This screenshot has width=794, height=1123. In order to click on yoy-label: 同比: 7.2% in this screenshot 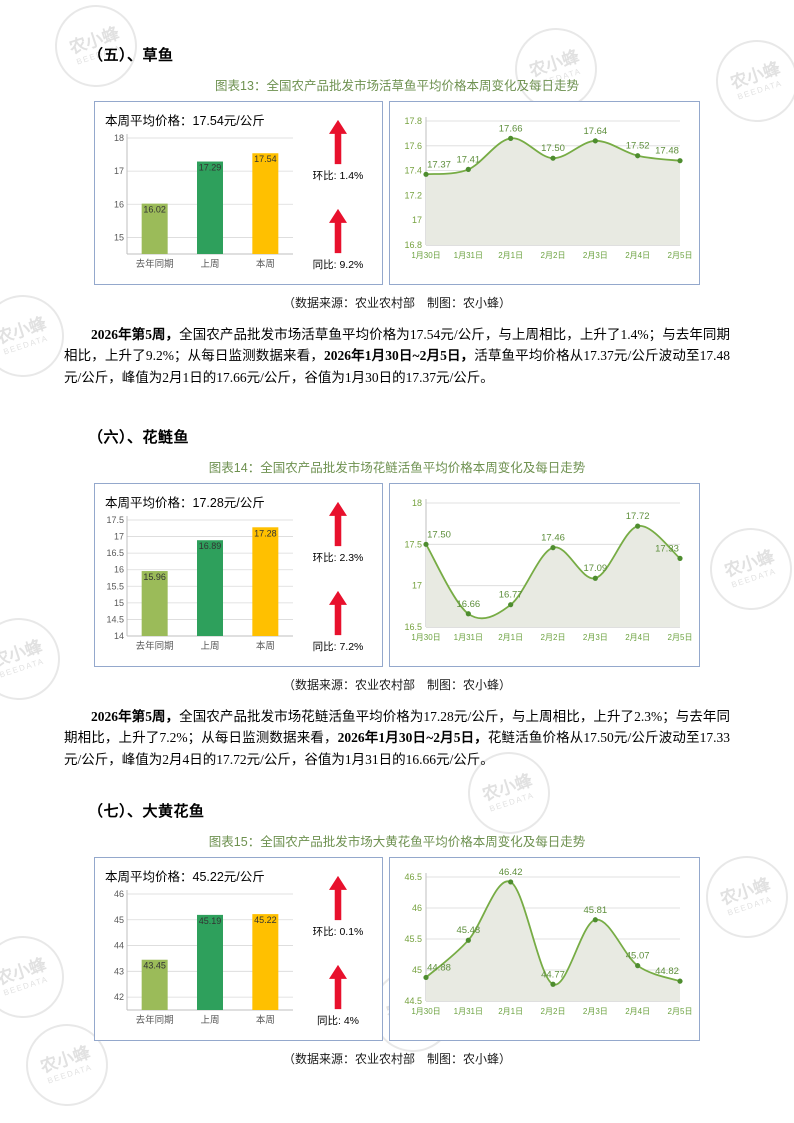, I will do `click(338, 646)`.